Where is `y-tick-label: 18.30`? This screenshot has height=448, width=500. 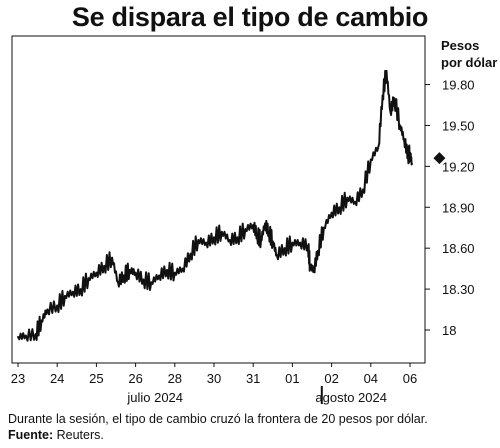 y-tick-label: 18.30 is located at coordinates (458, 289).